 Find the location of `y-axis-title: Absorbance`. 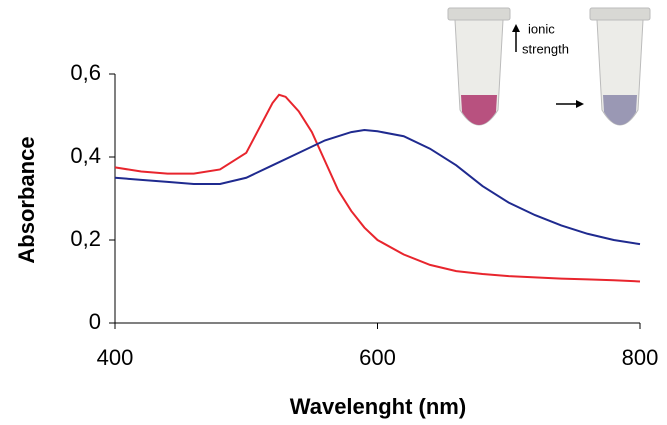

y-axis-title: Absorbance is located at coordinates (26, 199).